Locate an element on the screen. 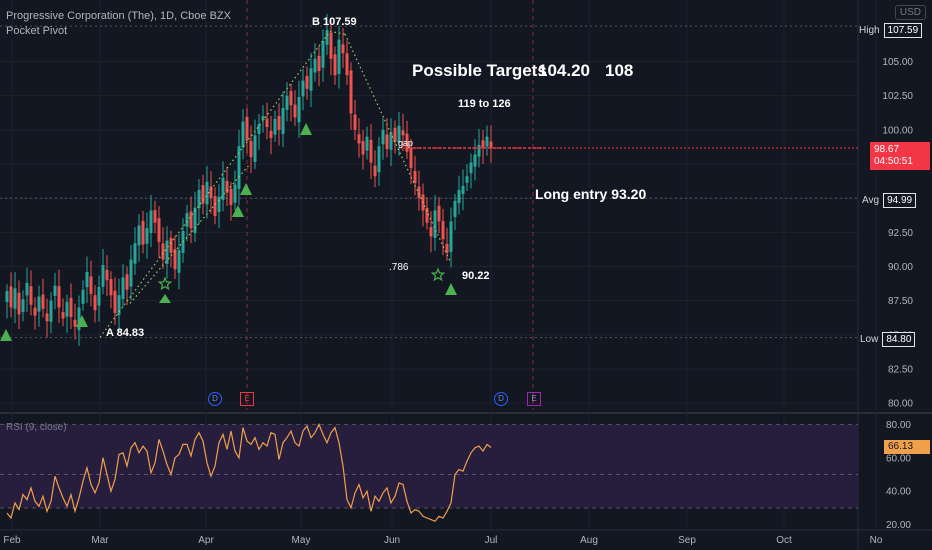 This screenshot has width=932, height=550. price-tick-label: 92.50 is located at coordinates (900, 233).